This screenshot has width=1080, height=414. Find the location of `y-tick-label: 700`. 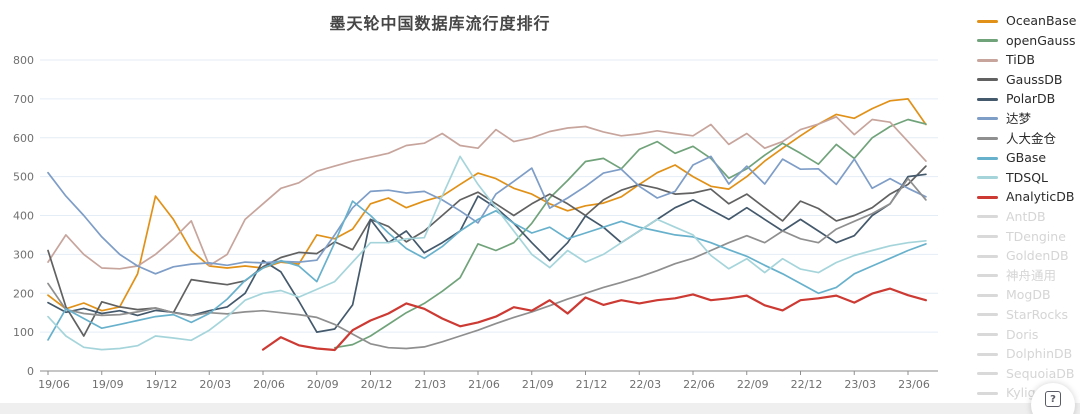

y-tick-label: 700 is located at coordinates (23, 99).